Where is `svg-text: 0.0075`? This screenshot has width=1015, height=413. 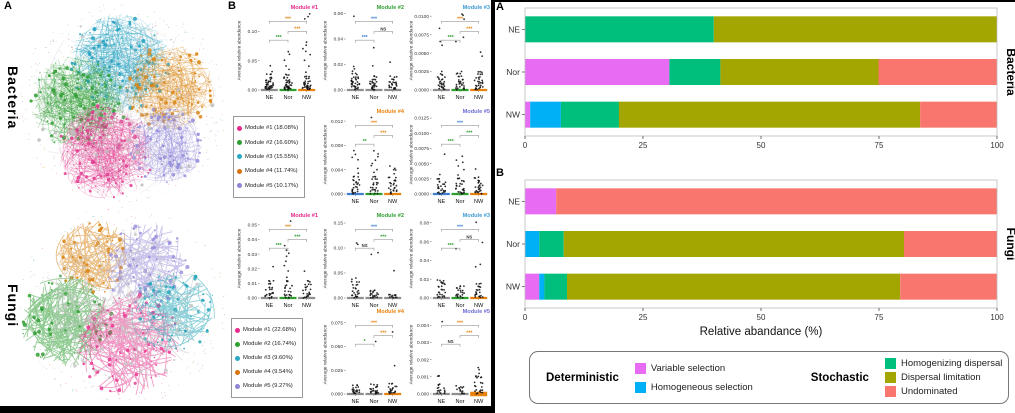 svg-text: 0.0075 is located at coordinates (421, 149).